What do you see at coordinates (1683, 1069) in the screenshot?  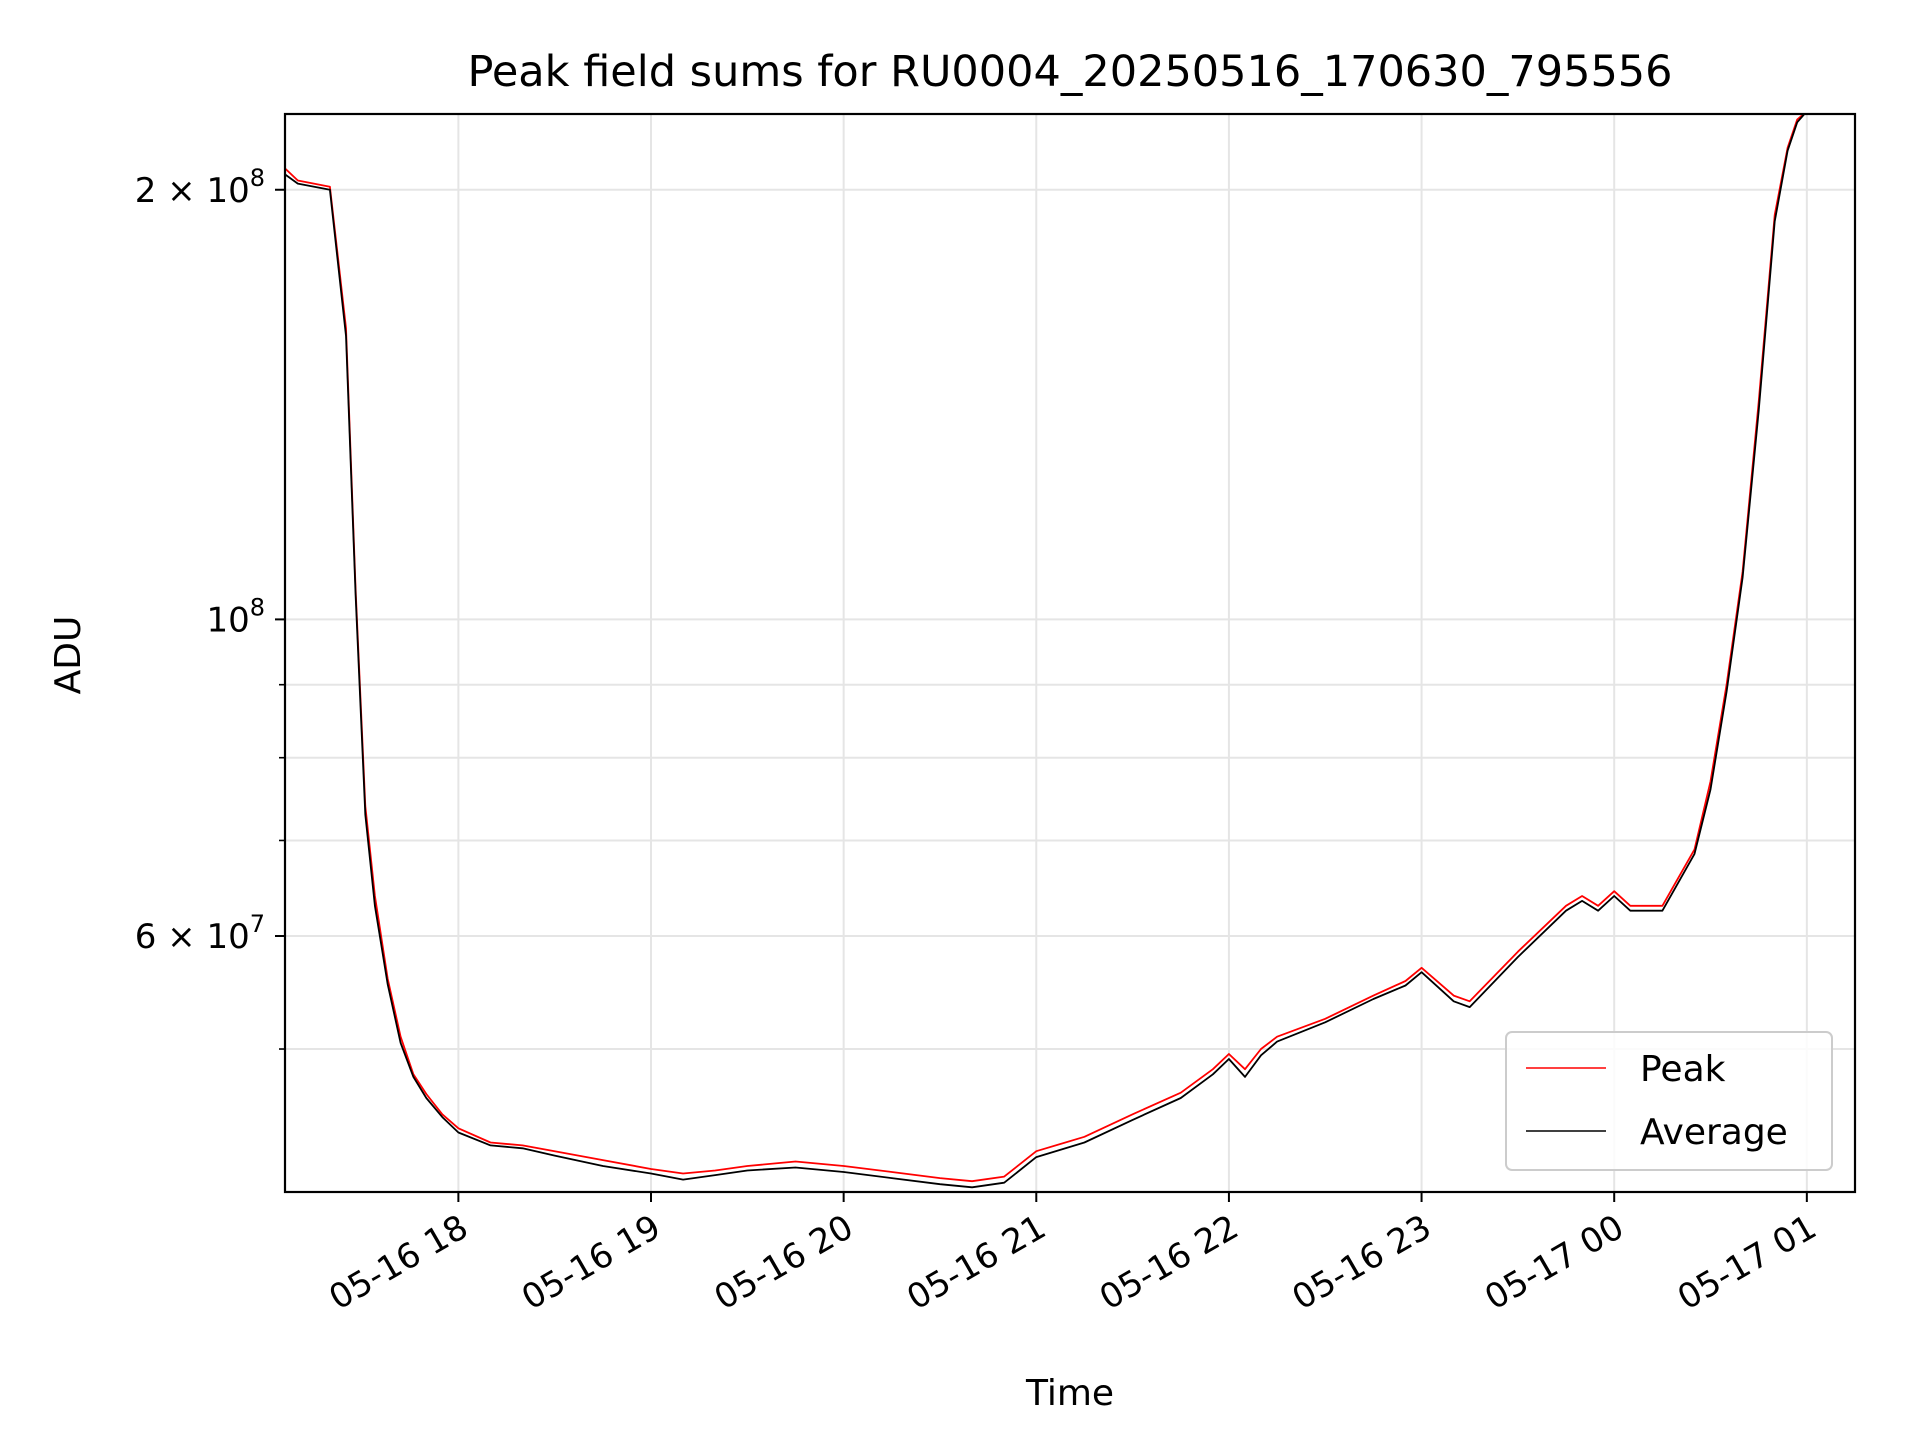 I see `legend-peak-label: Peak` at bounding box center [1683, 1069].